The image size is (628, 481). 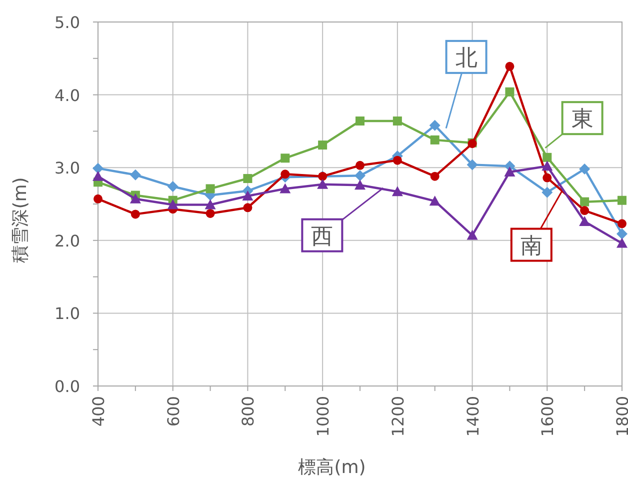 I want to click on x-tick-label: 800, so click(x=248, y=411).